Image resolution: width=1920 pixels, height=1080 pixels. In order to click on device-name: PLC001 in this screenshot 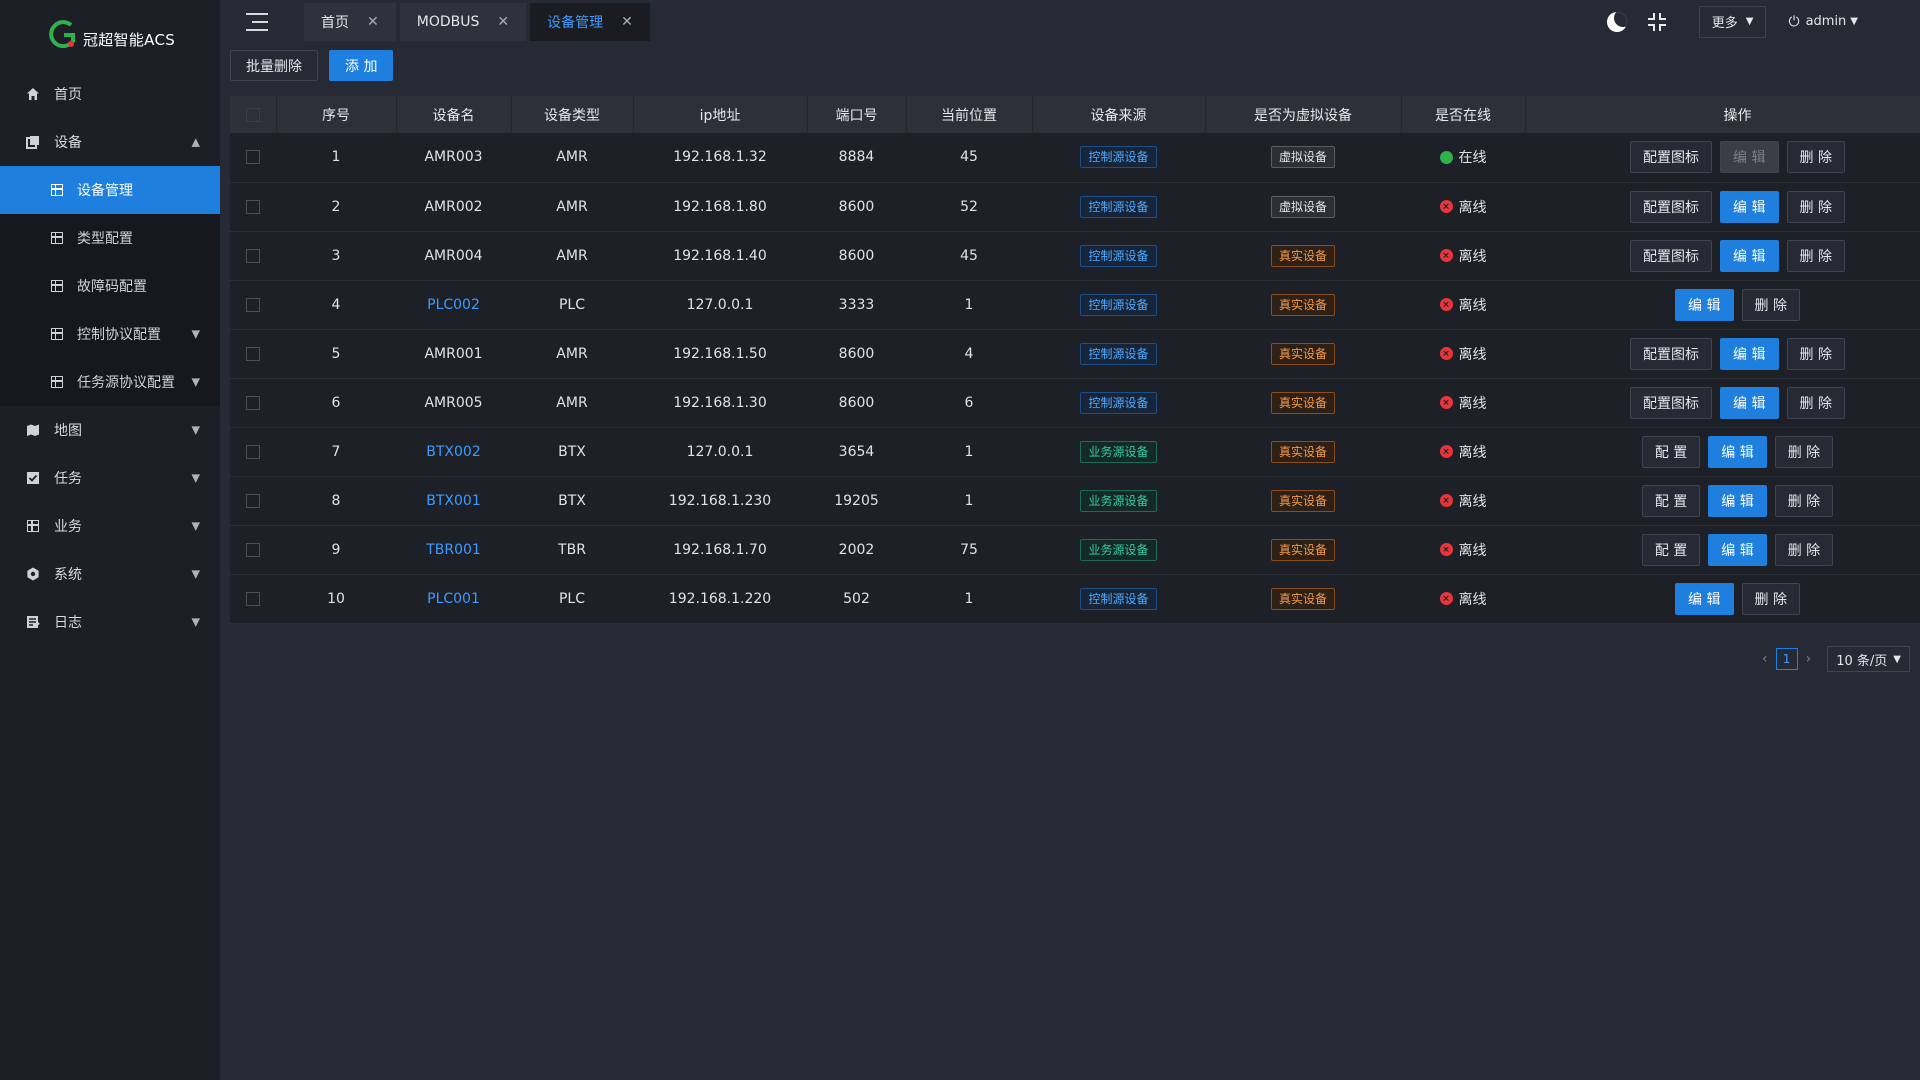, I will do `click(453, 598)`.